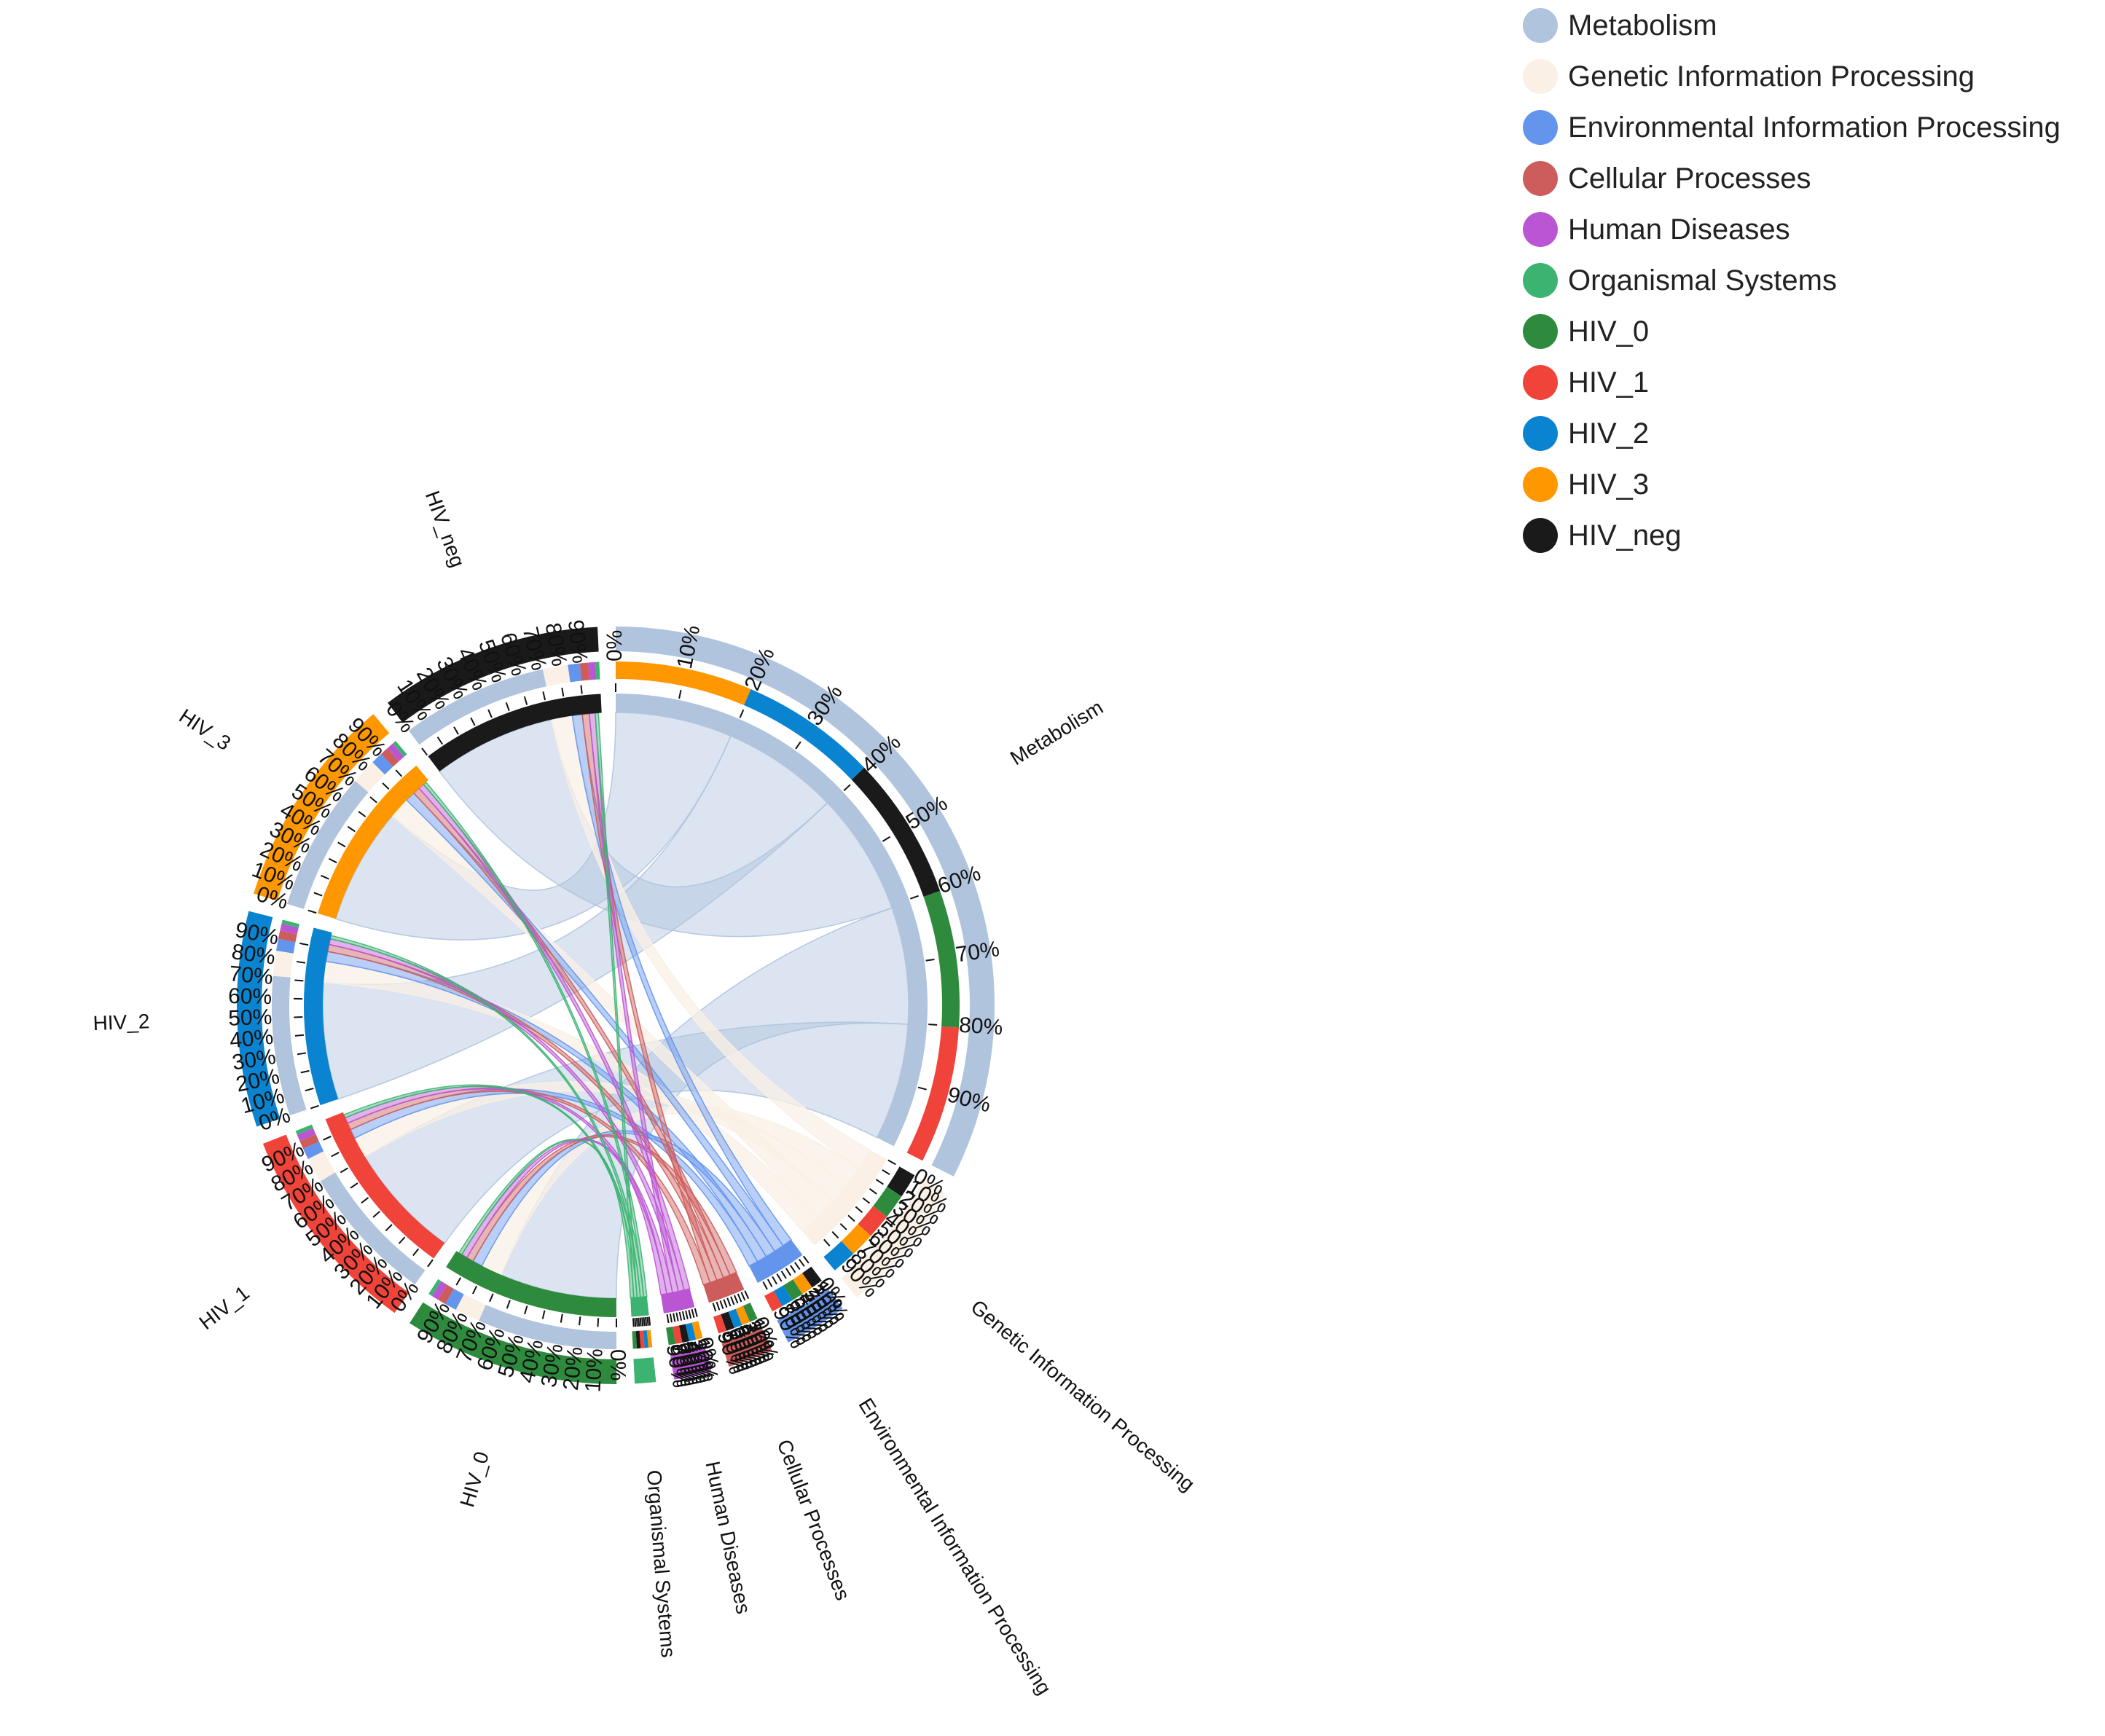 The width and height of the screenshot is (2105, 1736). Describe the element at coordinates (1810, 229) in the screenshot. I see `legend-item: Human Diseases` at that location.